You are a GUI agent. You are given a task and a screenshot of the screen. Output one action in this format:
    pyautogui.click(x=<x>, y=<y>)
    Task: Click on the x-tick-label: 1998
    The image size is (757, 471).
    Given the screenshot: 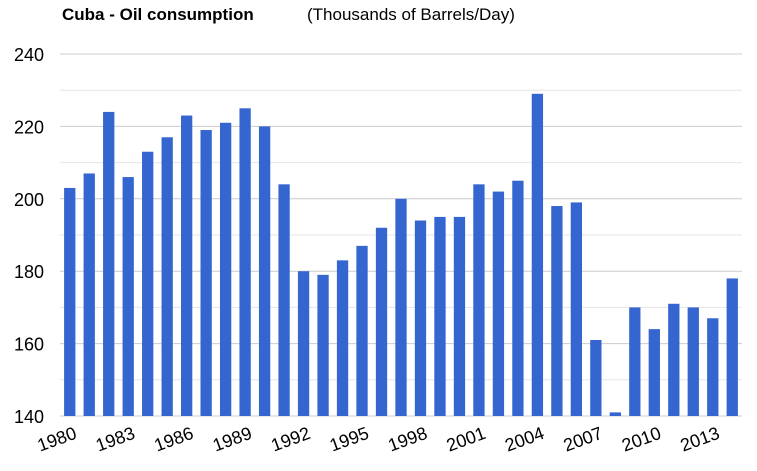 What is the action you would take?
    pyautogui.click(x=407, y=439)
    